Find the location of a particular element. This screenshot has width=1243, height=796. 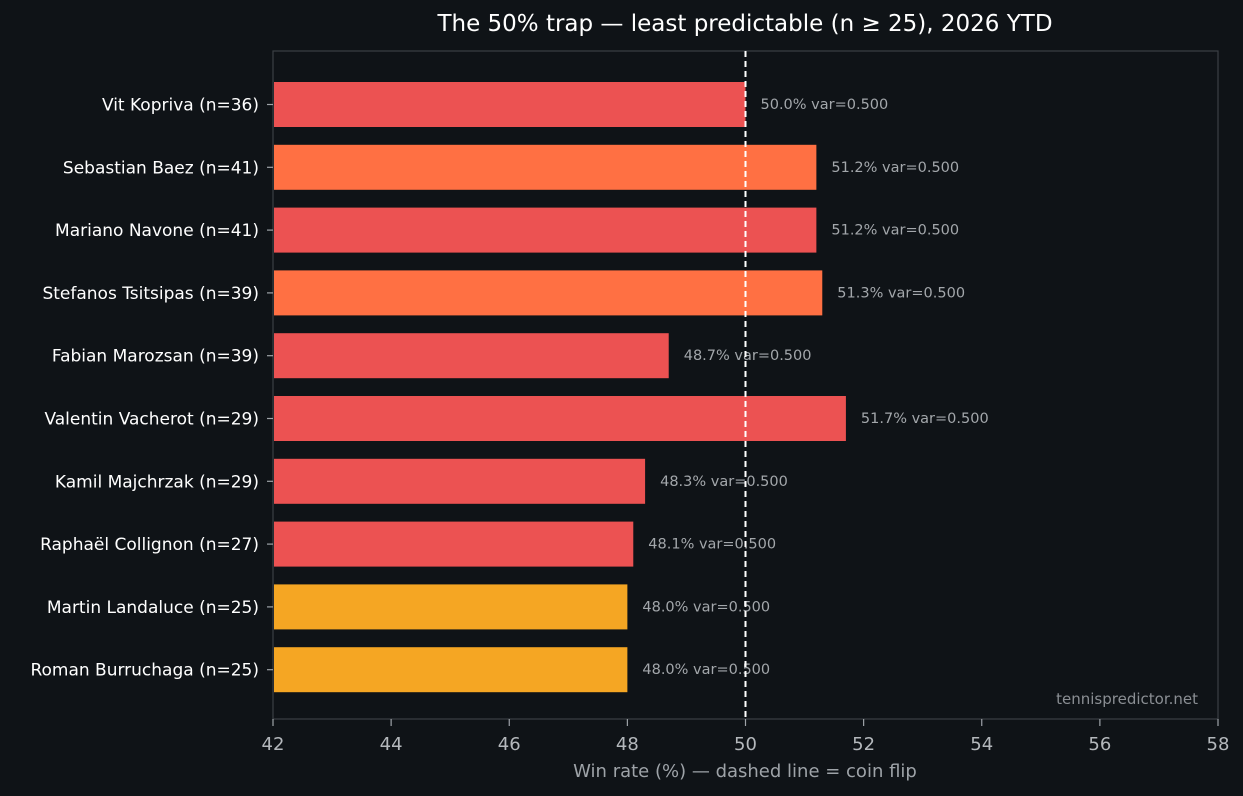

data-label: 50.0% var=0.500 is located at coordinates (825, 105).